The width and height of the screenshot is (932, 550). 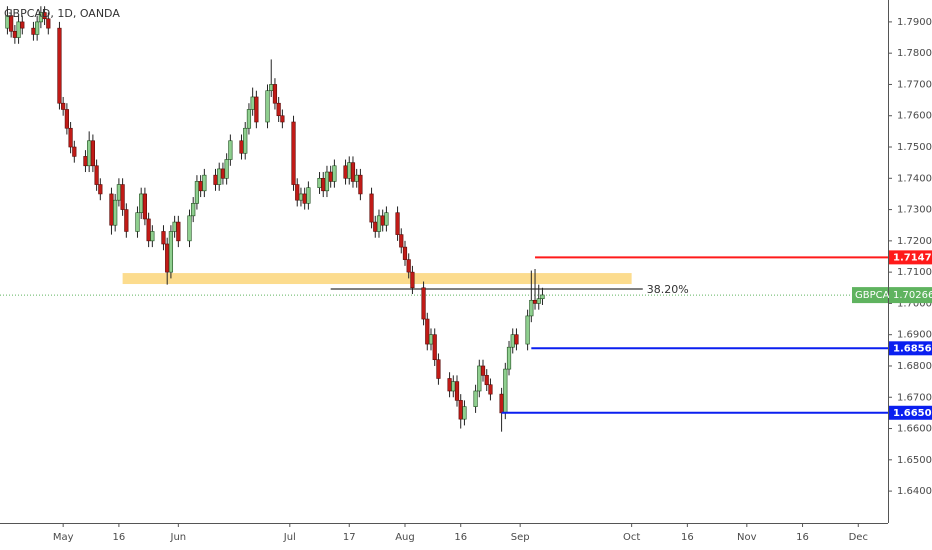 What do you see at coordinates (914, 366) in the screenshot?
I see `y-tick-label: 1.68000` at bounding box center [914, 366].